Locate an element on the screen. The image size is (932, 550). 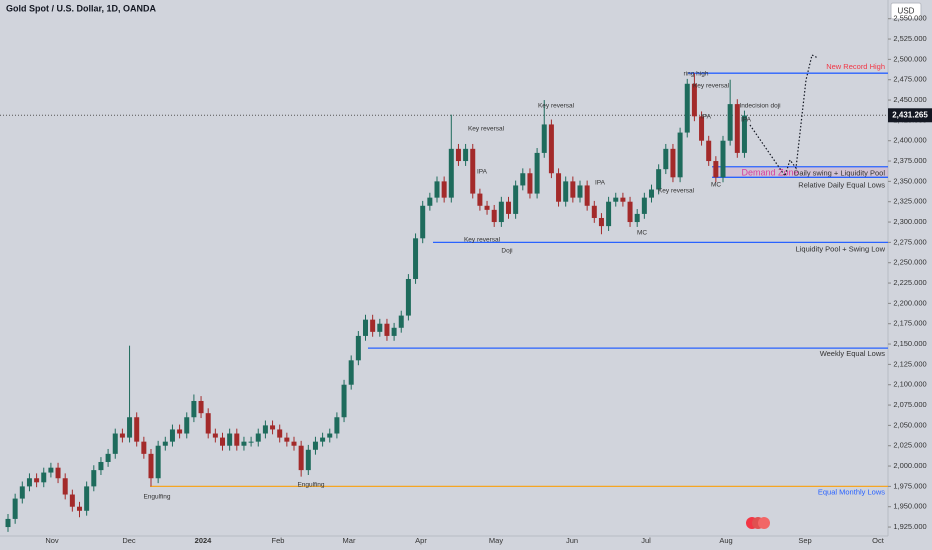
chart-title: Gold Spot / U.S. Dollar, 1D, OANDA is located at coordinates (81, 8).